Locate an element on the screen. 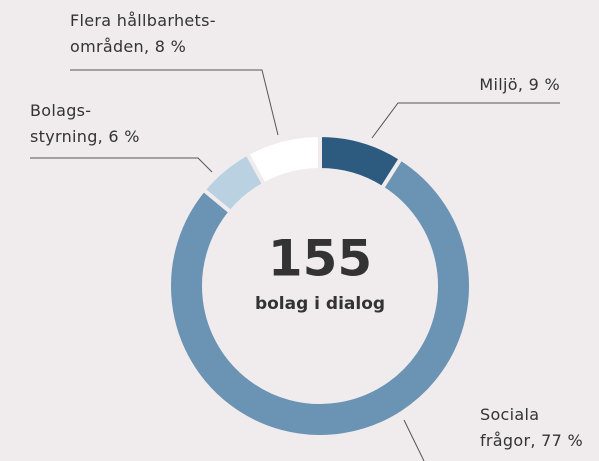 Image resolution: width=599 pixels, height=461 pixels. center-label: bolag i dialog is located at coordinates (320, 304).